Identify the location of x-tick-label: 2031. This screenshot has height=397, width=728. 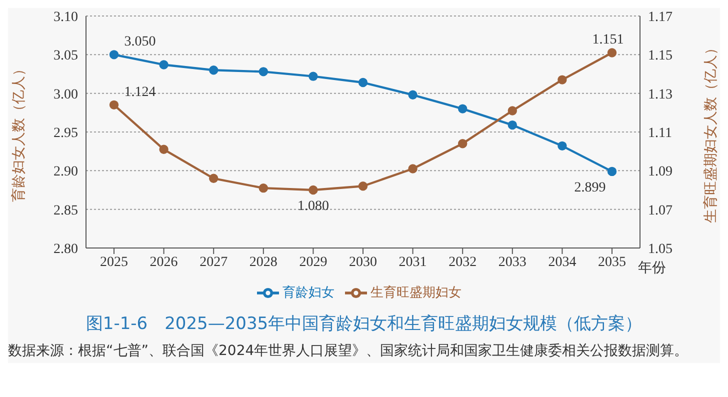
(412, 262).